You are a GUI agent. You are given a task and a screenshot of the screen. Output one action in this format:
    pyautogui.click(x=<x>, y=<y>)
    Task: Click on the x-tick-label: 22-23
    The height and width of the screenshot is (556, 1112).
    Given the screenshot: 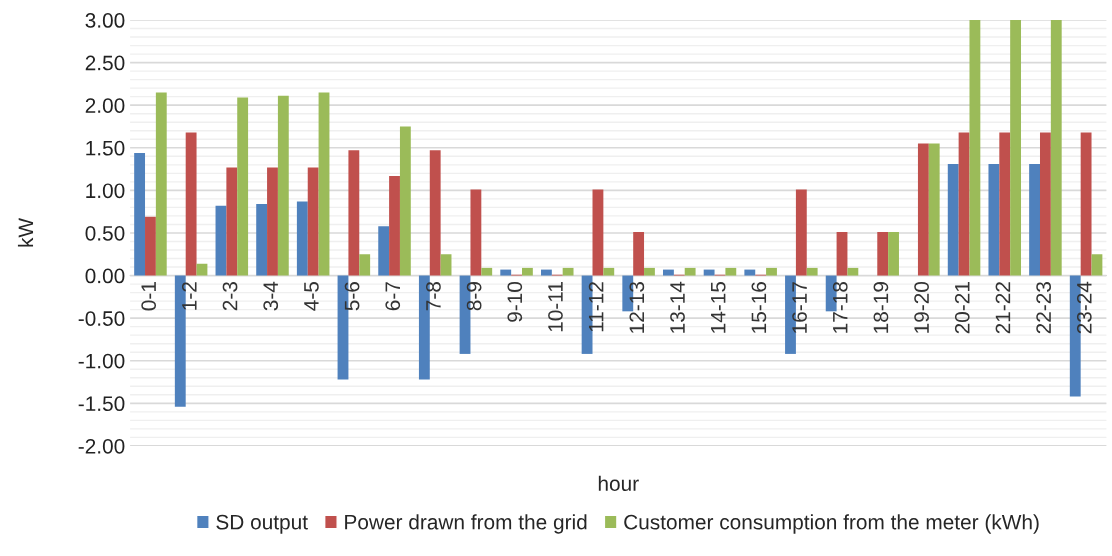 What is the action you would take?
    pyautogui.click(x=1044, y=308)
    